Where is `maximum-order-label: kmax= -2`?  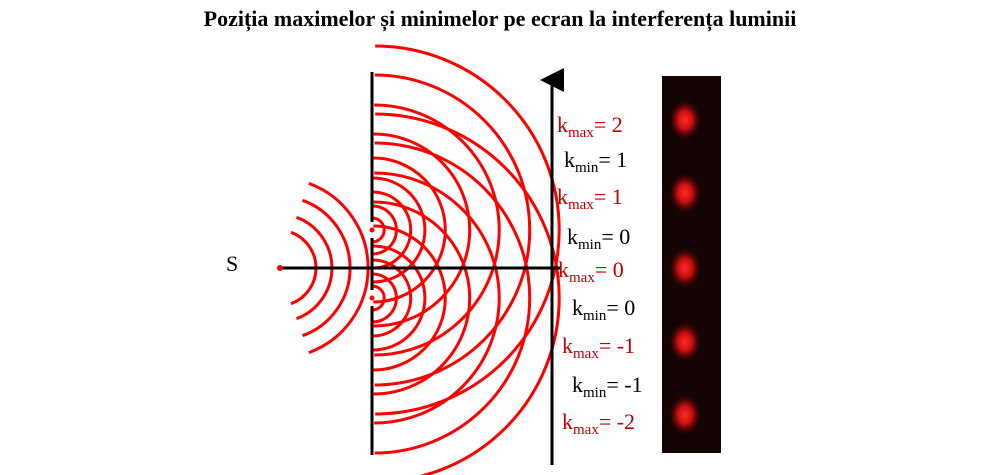 maximum-order-label: kmax= -2 is located at coordinates (598, 426).